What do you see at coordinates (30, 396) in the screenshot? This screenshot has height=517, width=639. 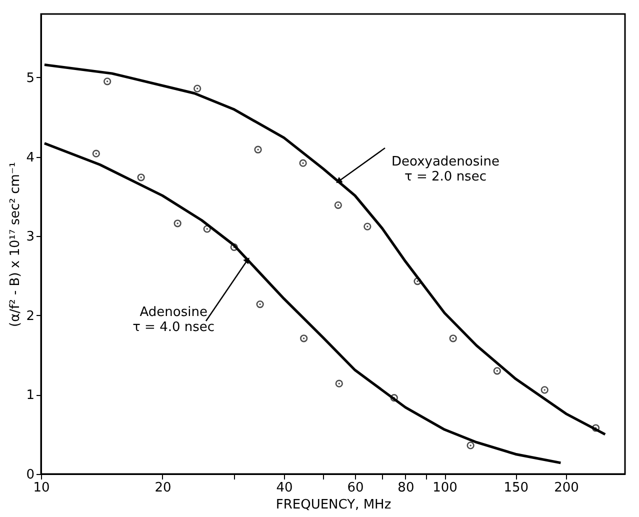 I see `y-tick-label: 1` at bounding box center [30, 396].